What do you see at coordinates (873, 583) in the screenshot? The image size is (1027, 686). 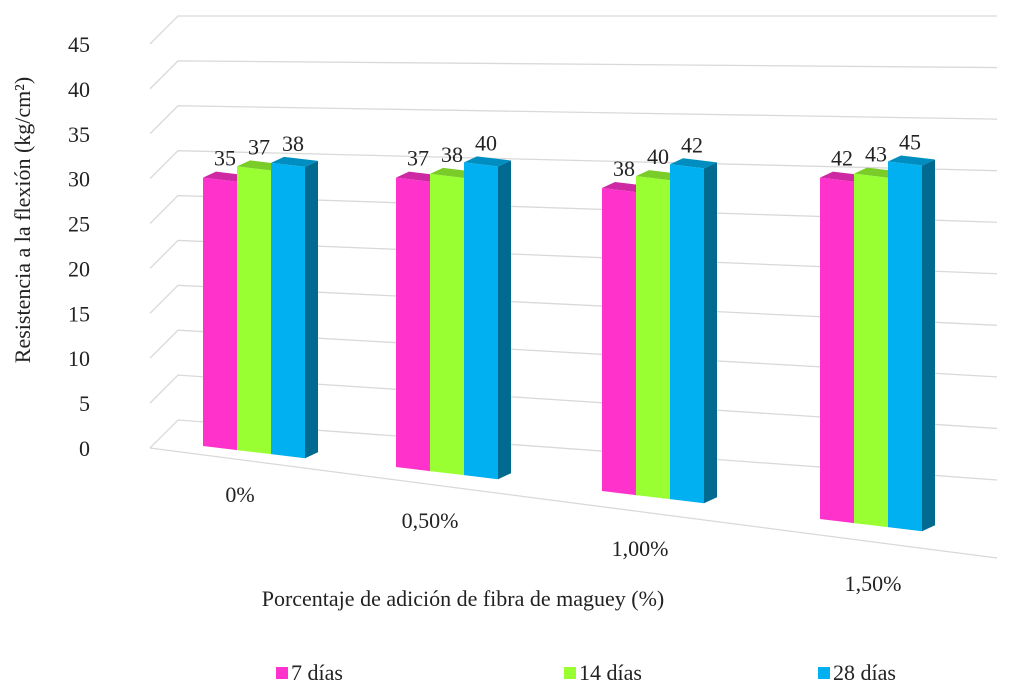 I see `x-category-label: 1,50%` at bounding box center [873, 583].